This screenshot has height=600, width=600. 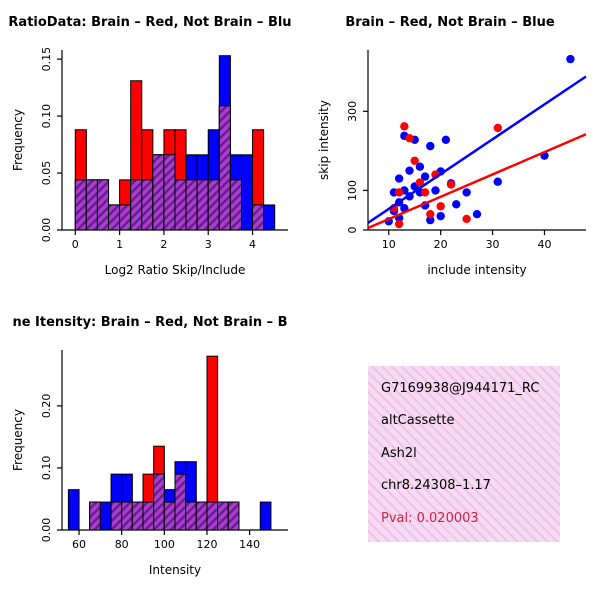 I want to click on y-tick-label: 0.20, so click(x=46, y=406).